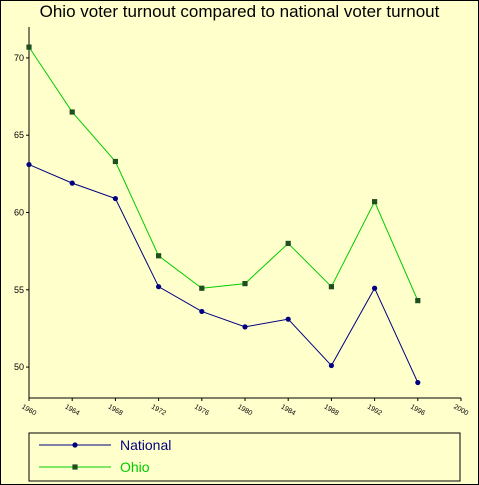  I want to click on legend-label-national: National, so click(145, 445).